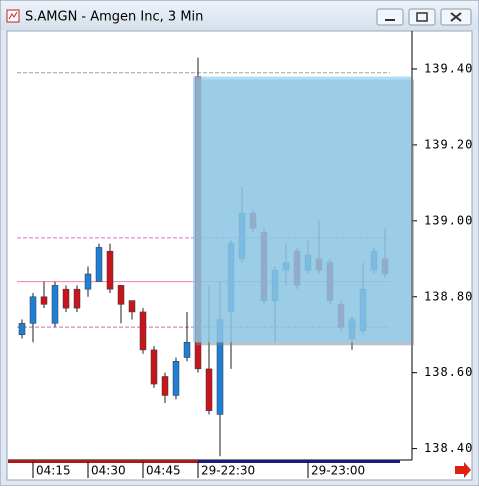 Image resolution: width=479 pixels, height=490 pixels. I want to click on x-tick-label: 29-23:00, so click(338, 471).